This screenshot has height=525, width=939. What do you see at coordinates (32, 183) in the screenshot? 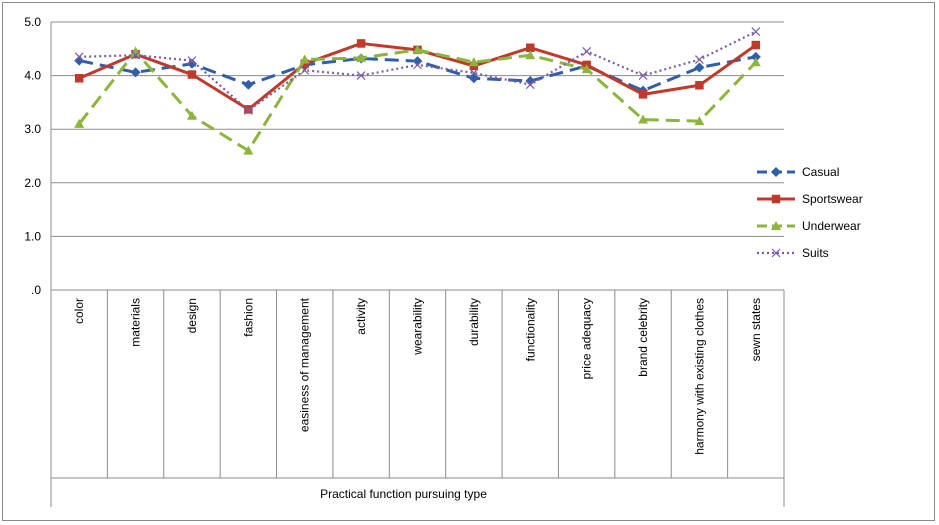
I see `y-tick-label: 2.0` at bounding box center [32, 183].